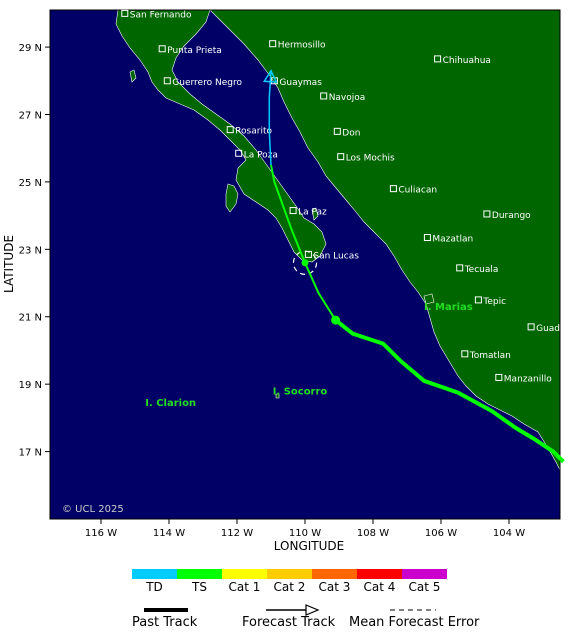 The image size is (580, 639). What do you see at coordinates (290, 587) in the screenshot?
I see `legend-label-cat-2: Cat 2` at bounding box center [290, 587].